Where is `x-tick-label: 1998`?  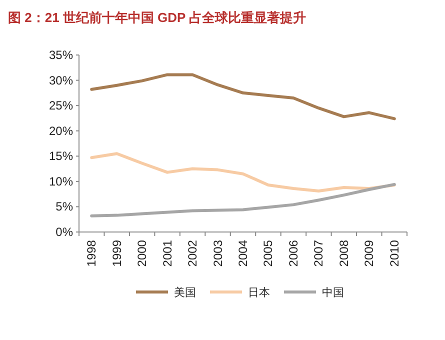
x-tick-label: 1998 is located at coordinates (91, 253).